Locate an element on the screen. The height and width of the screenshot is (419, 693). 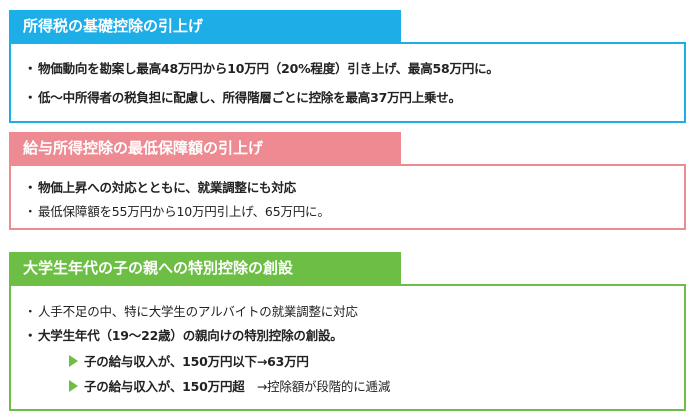
list-item: ・大学生年代（19～22歳）の親向けの特別控除の創設。 is located at coordinates (183, 334).